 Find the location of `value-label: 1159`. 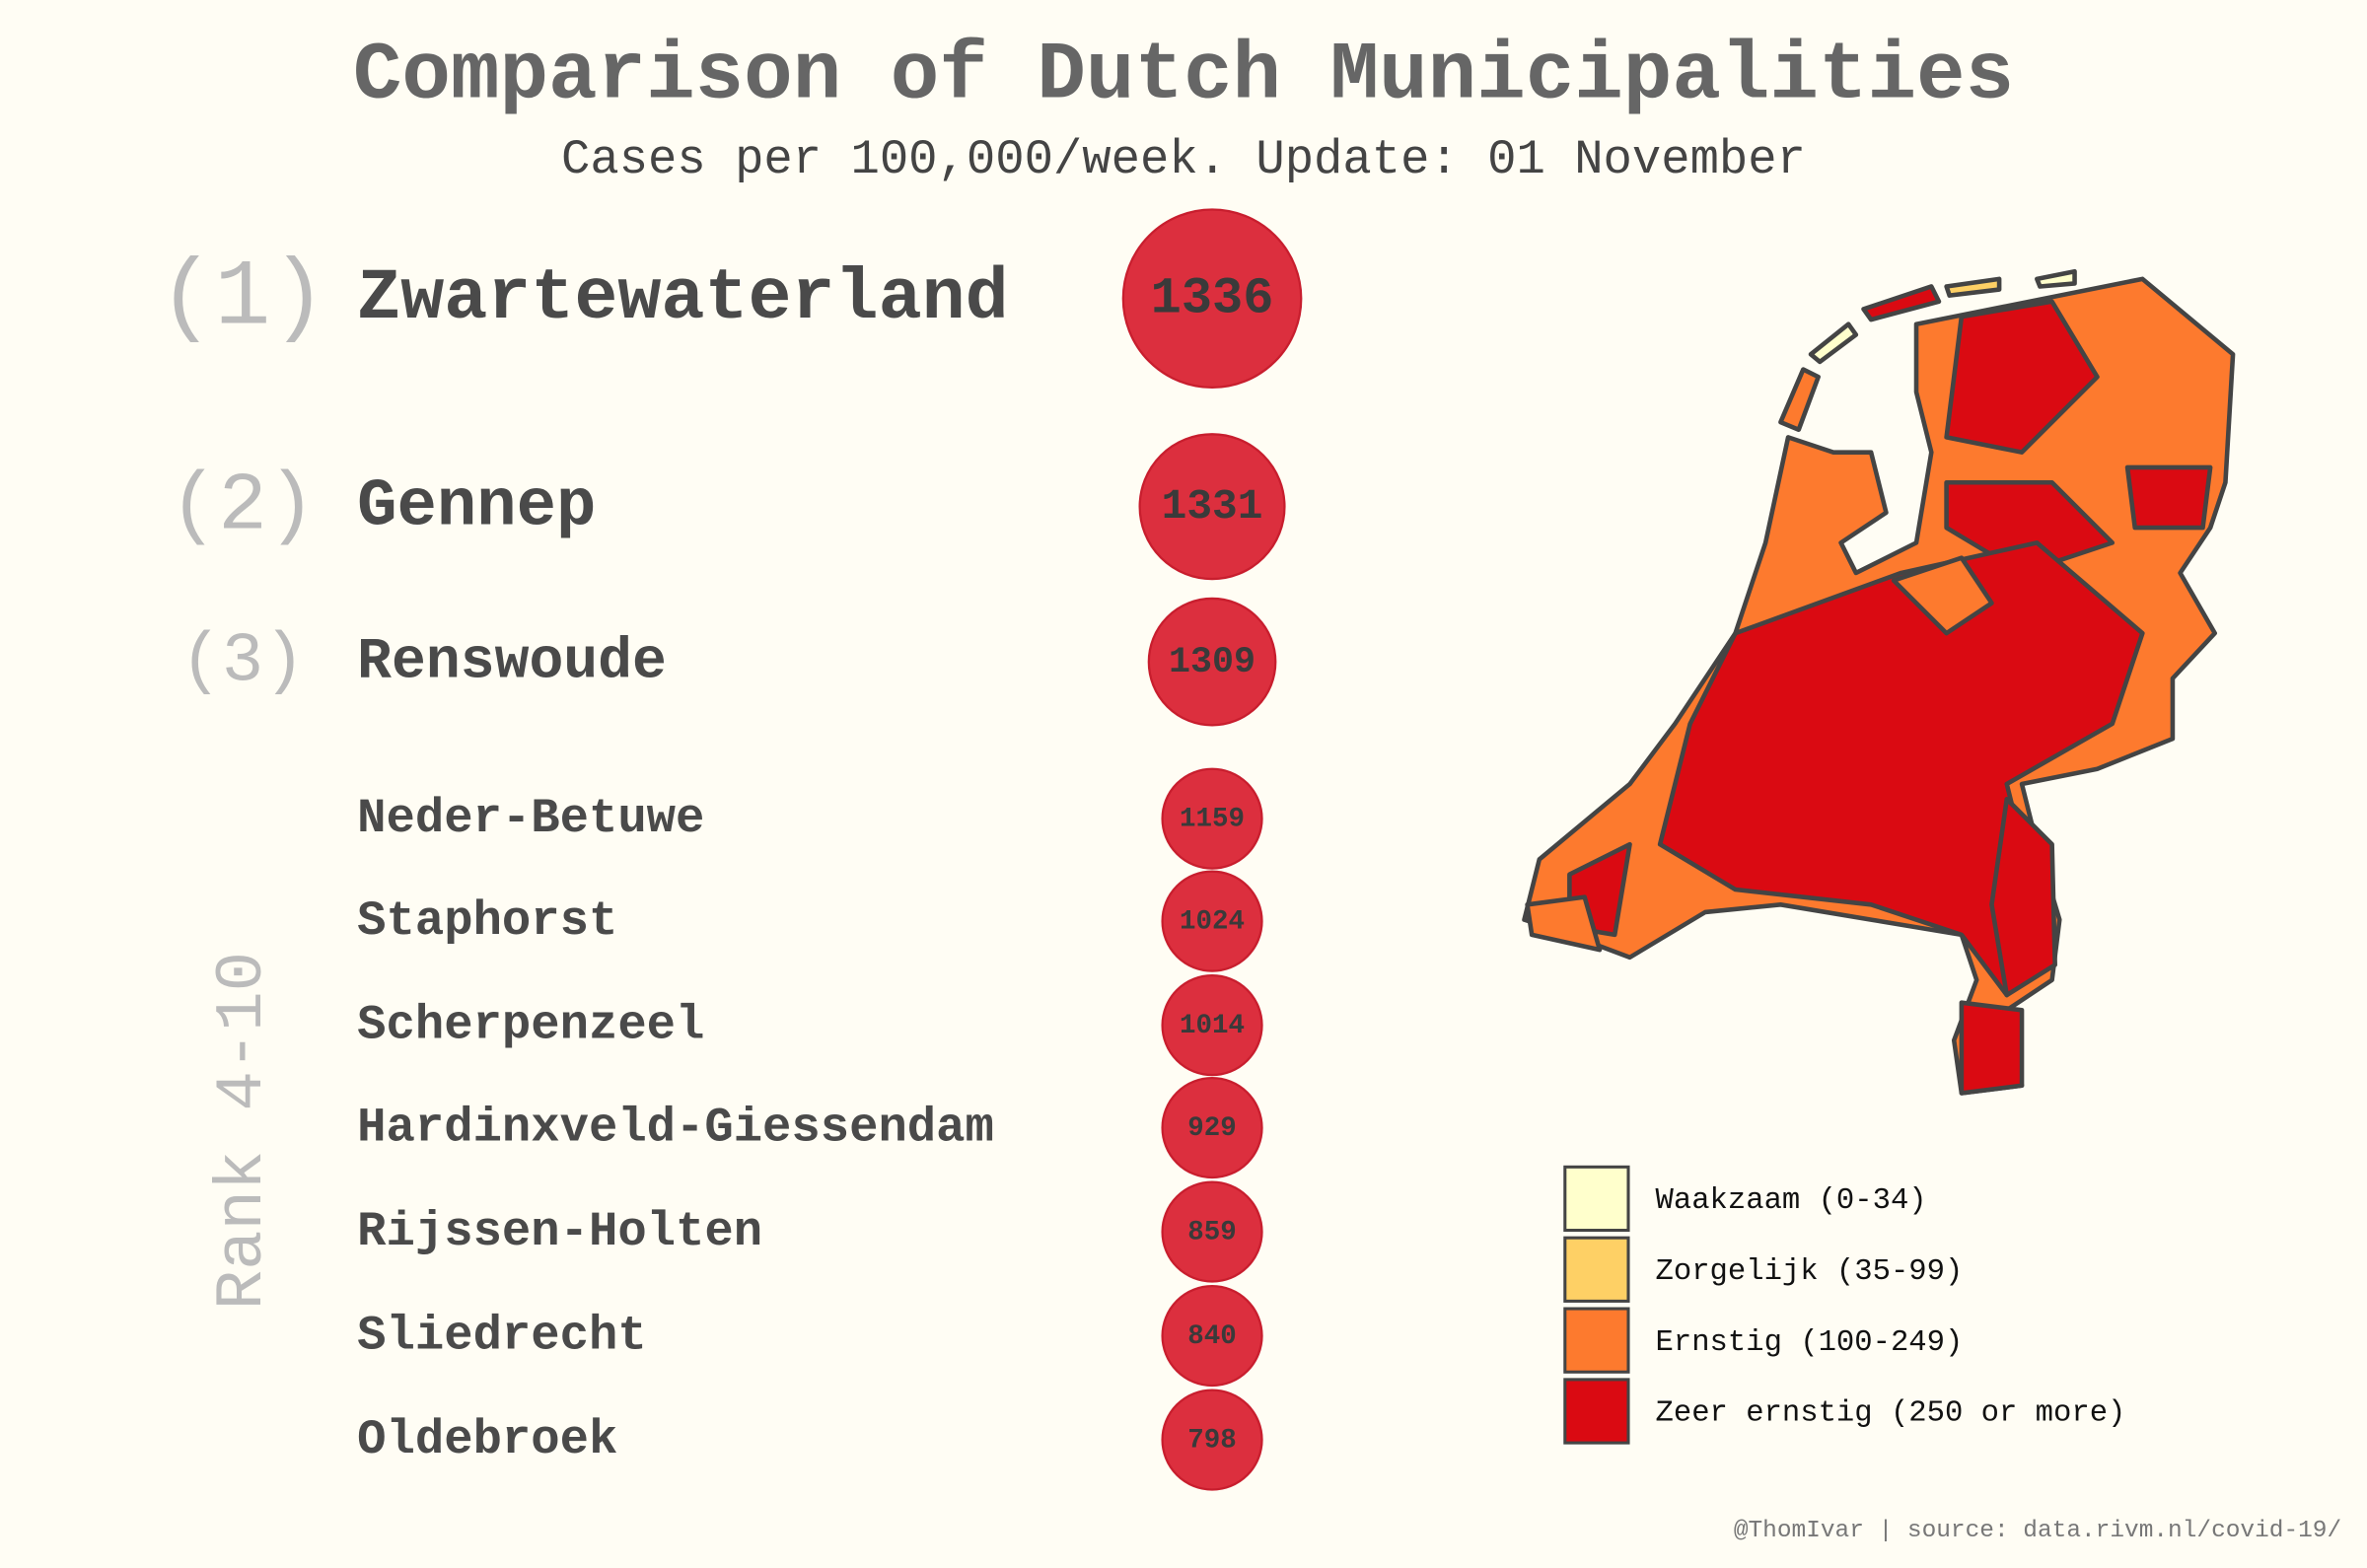

value-label: 1159 is located at coordinates (1212, 819).